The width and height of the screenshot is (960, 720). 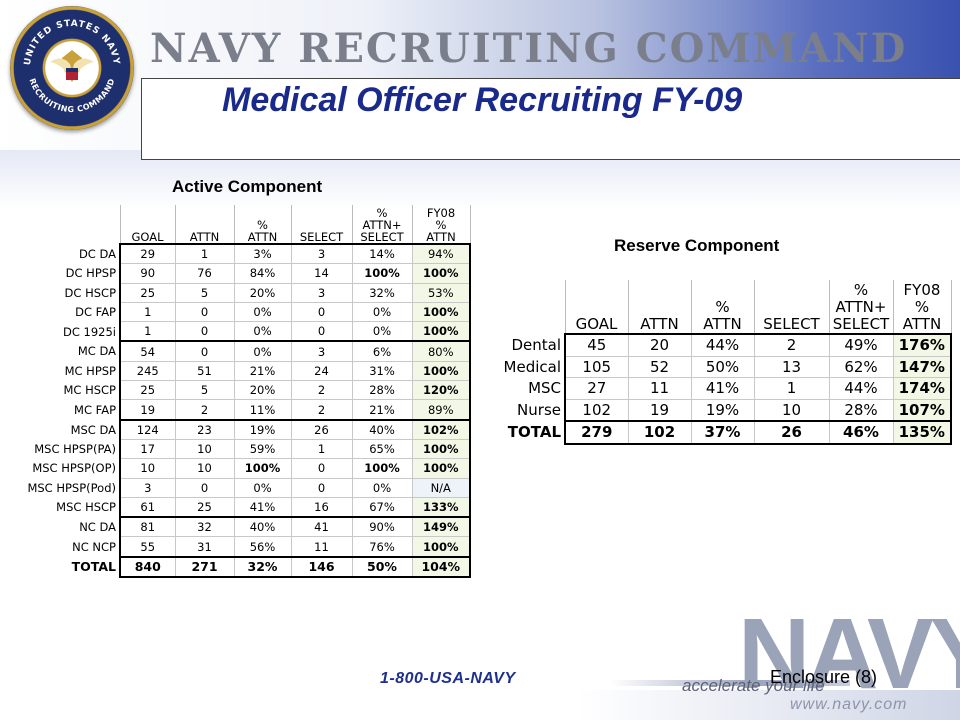 I want to click on table-cell: 51, so click(x=204, y=371).